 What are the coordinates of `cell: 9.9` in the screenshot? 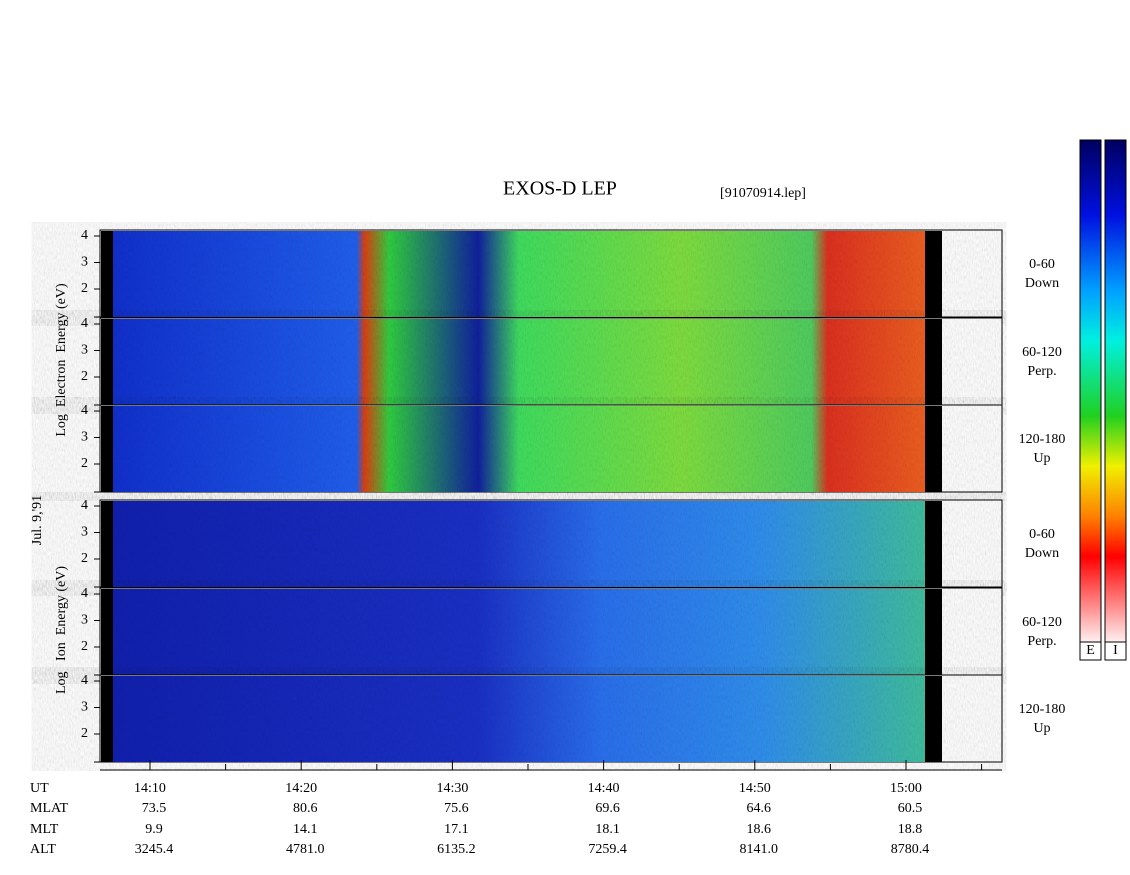 It's located at (154, 829).